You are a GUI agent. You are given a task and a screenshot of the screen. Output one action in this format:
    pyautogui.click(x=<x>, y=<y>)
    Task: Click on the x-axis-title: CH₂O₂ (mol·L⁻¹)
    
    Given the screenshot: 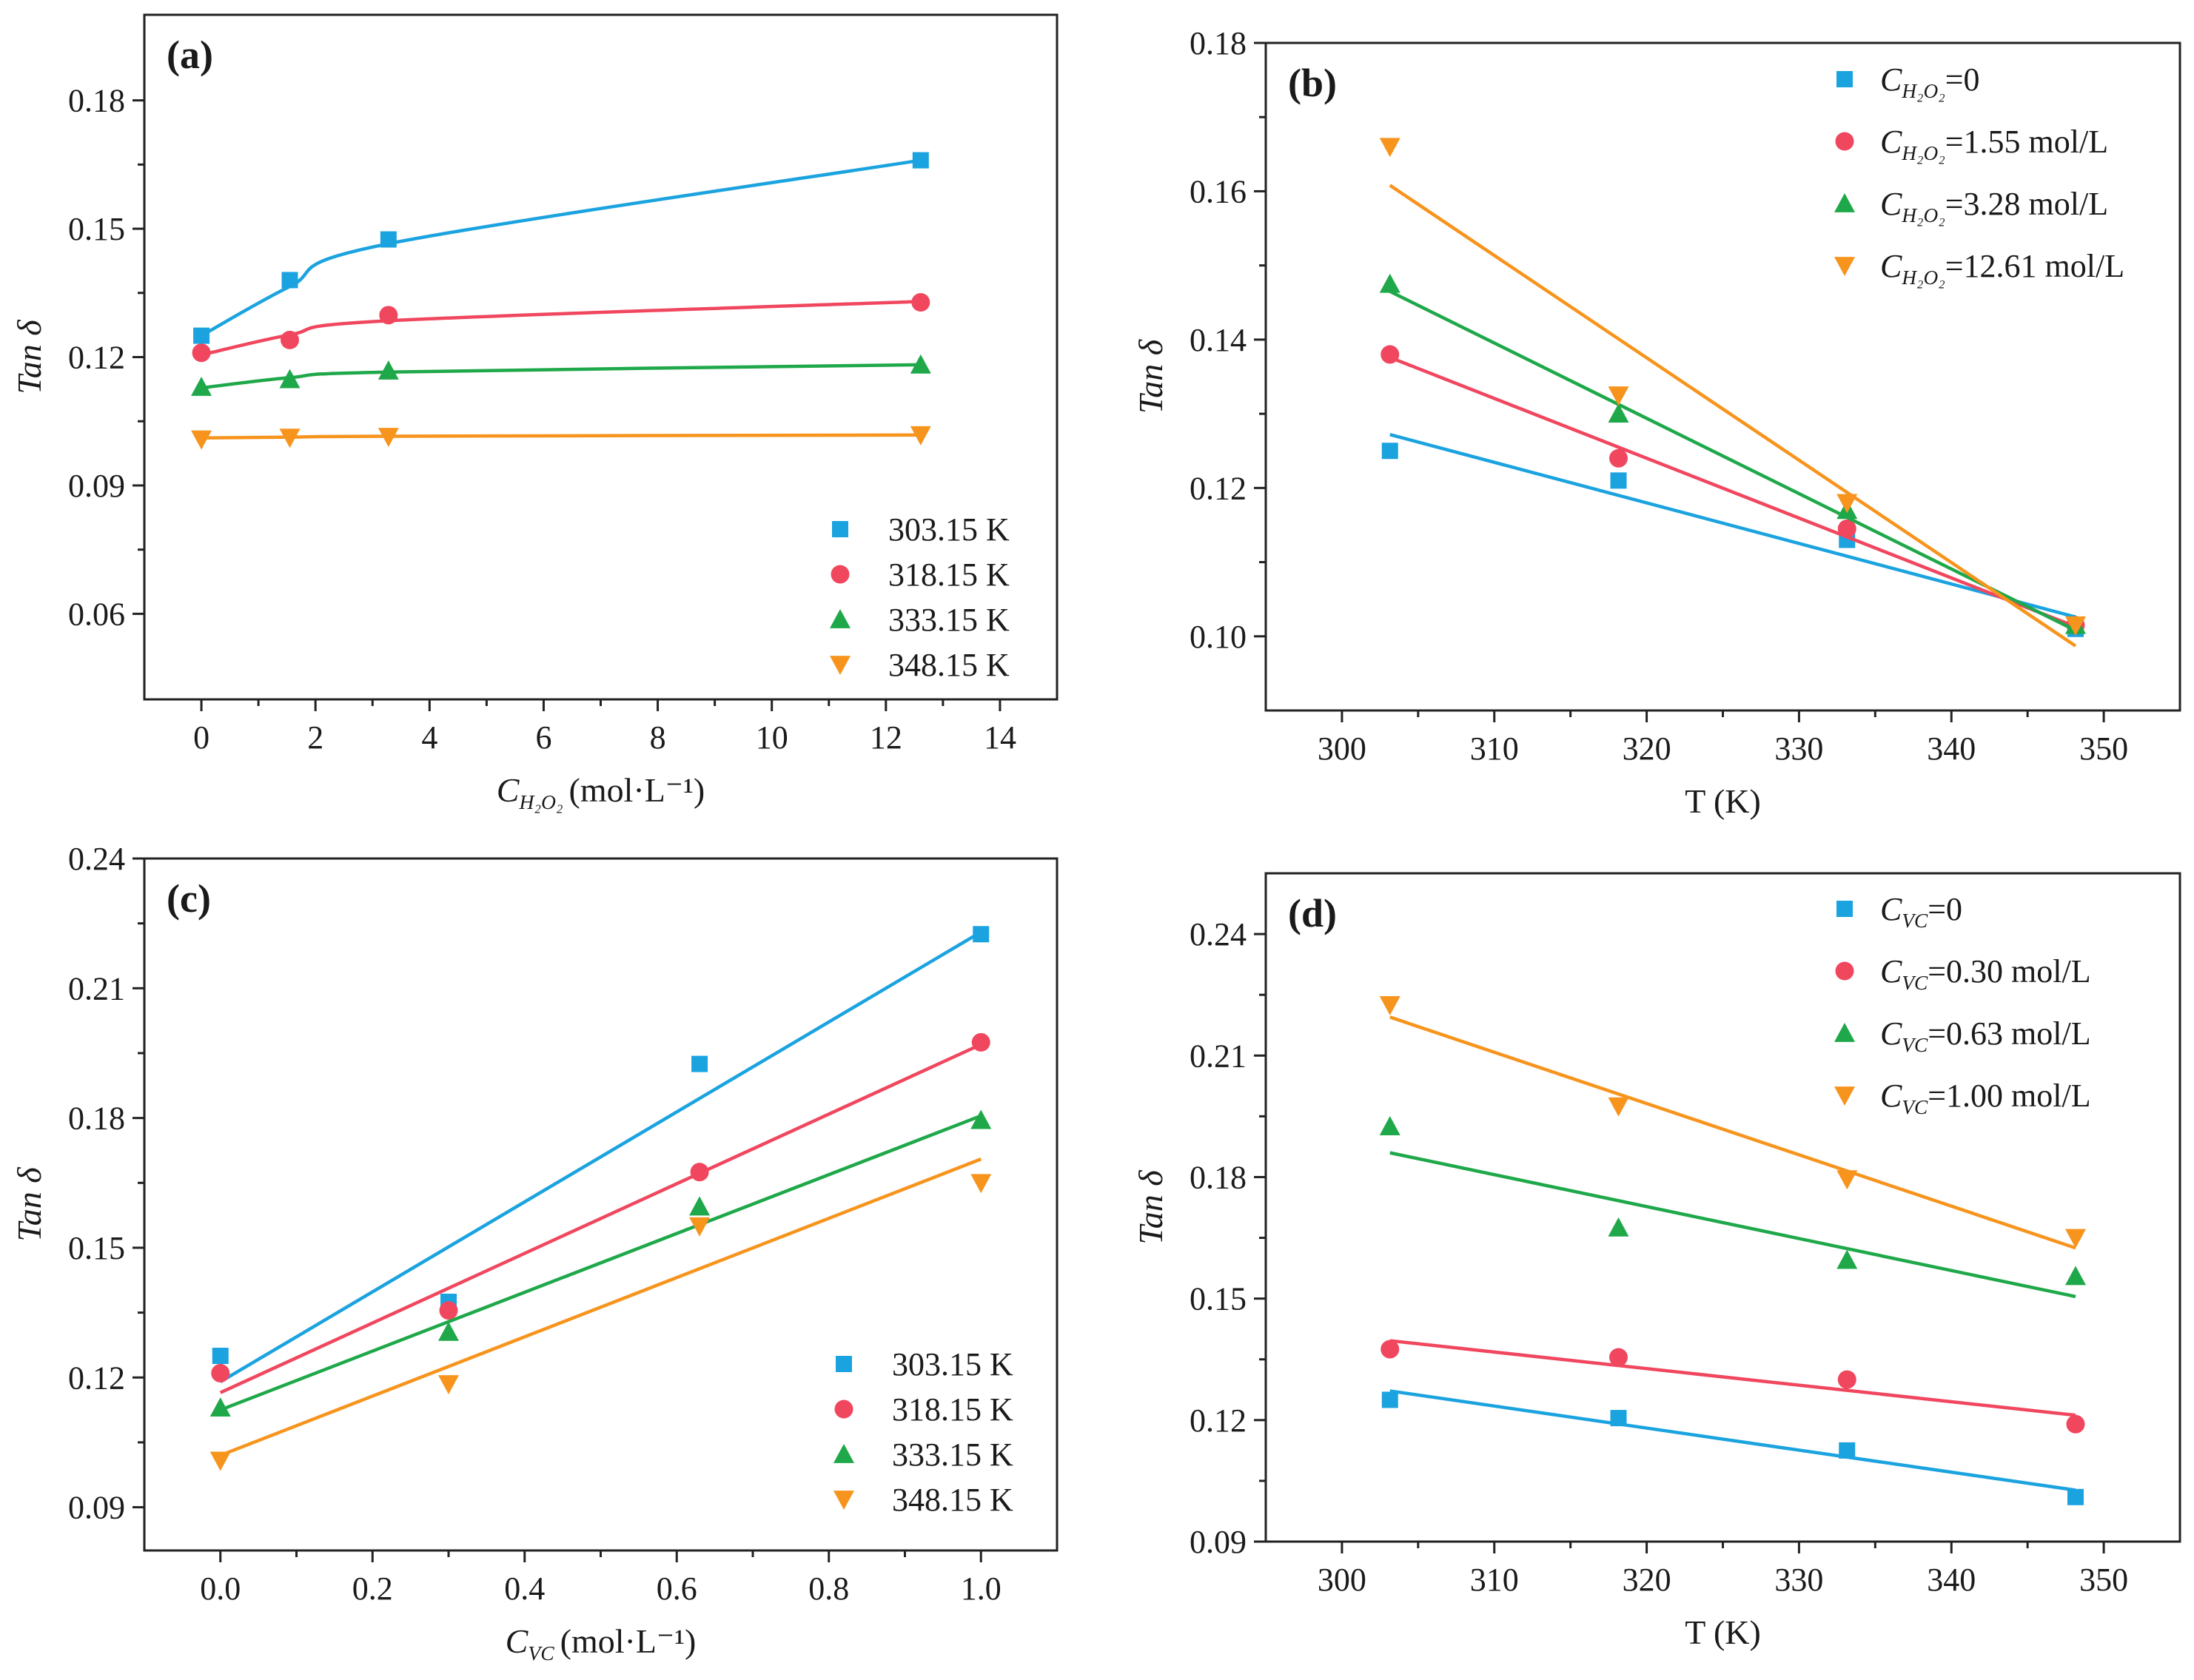 What is the action you would take?
    pyautogui.click(x=601, y=792)
    